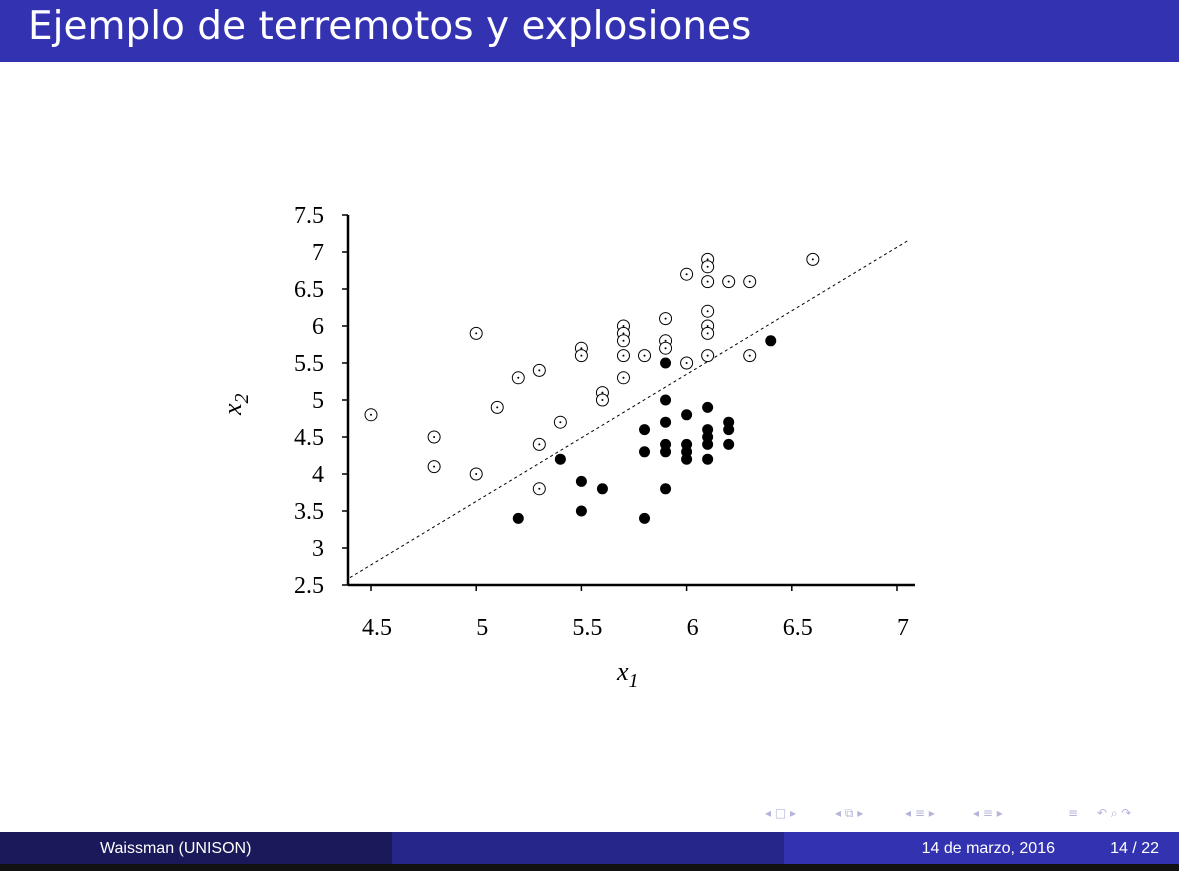  I want to click on footer-title-box, so click(588, 848).